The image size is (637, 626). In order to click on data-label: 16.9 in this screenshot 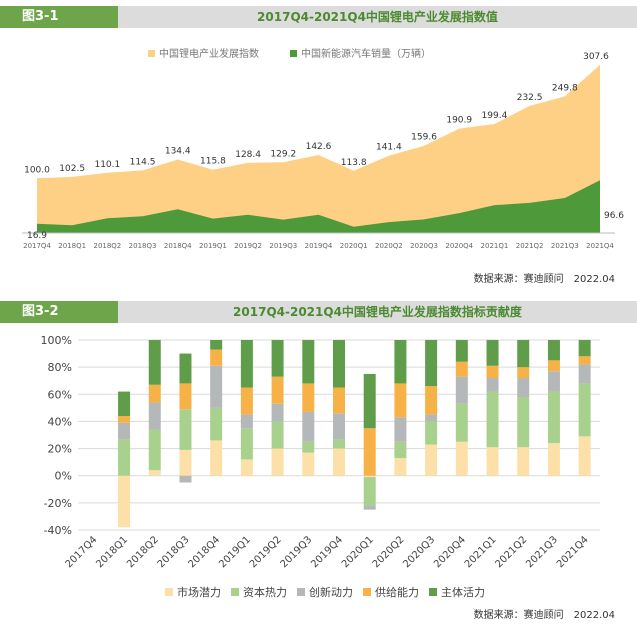, I will do `click(37, 236)`.